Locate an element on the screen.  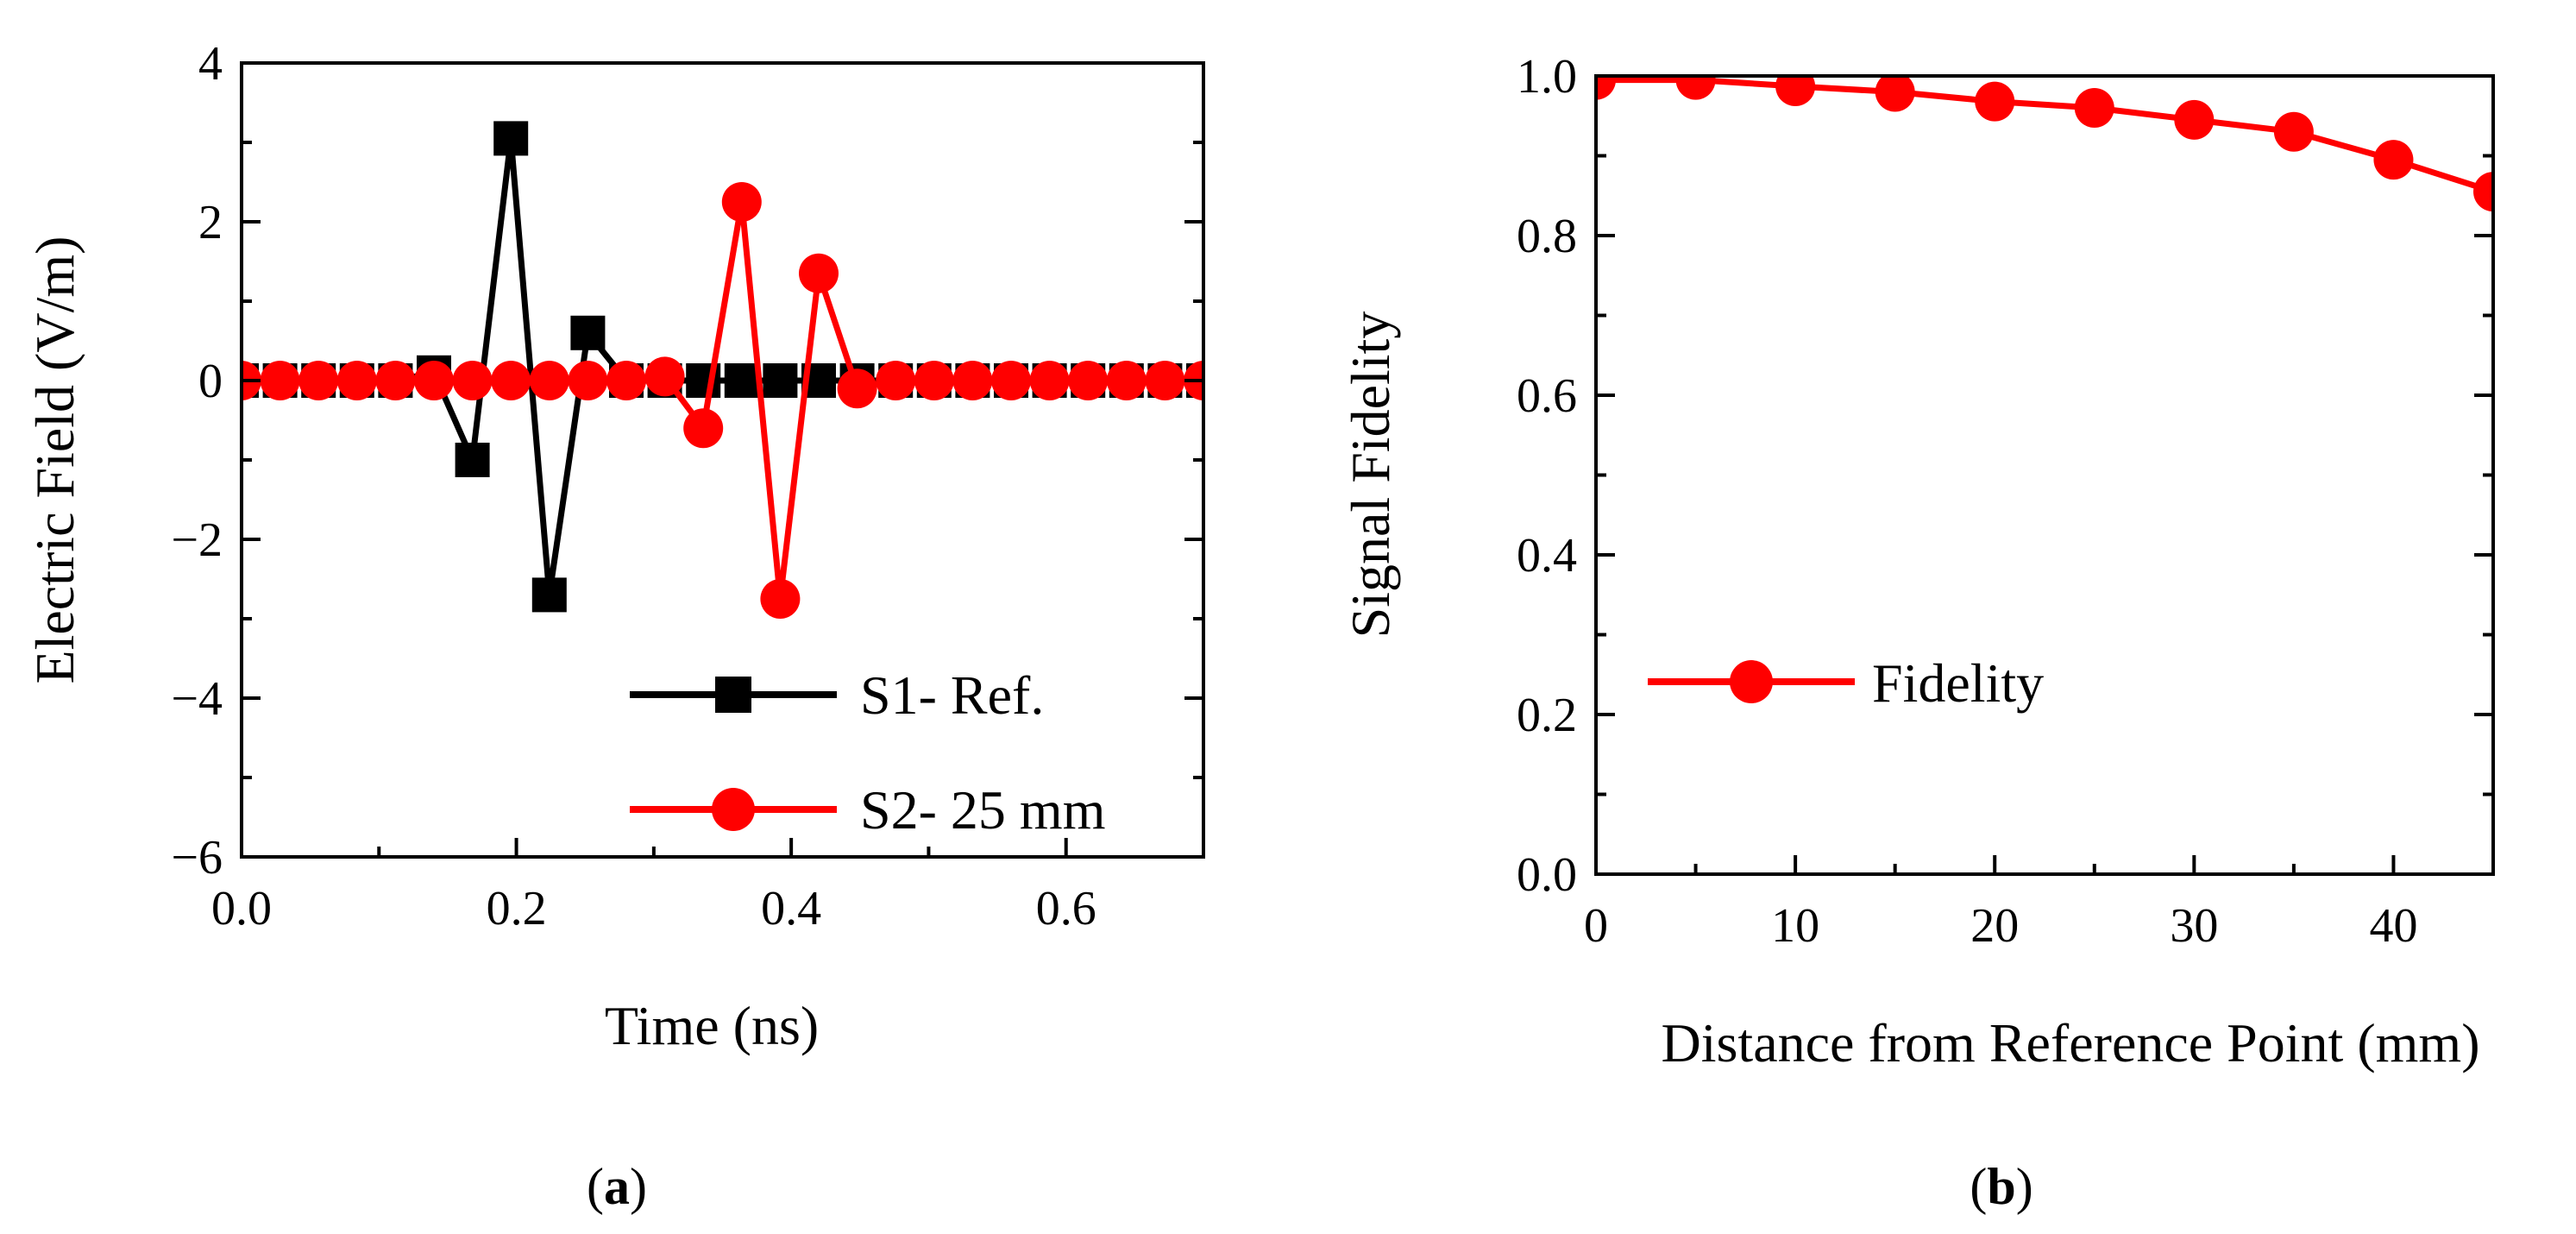
panel-a-y-axis-title: Electric Field (V/m) is located at coordinates (54, 460).